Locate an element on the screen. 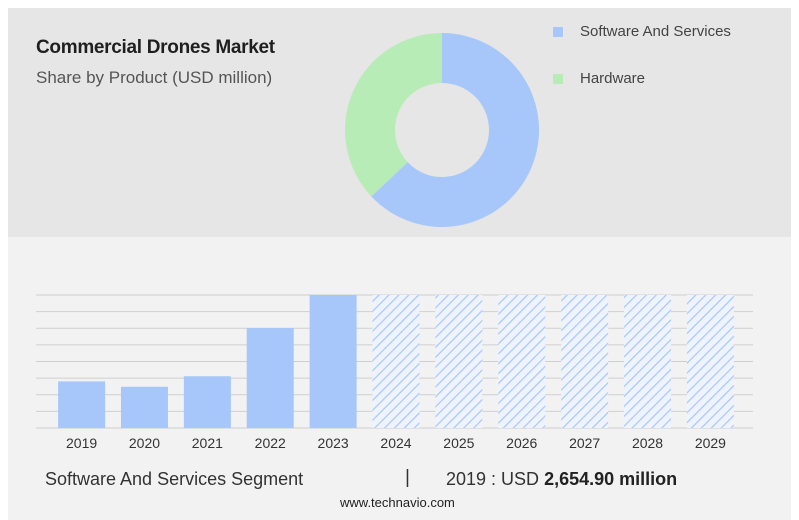 The width and height of the screenshot is (799, 520). bar-2019 is located at coordinates (82, 404).